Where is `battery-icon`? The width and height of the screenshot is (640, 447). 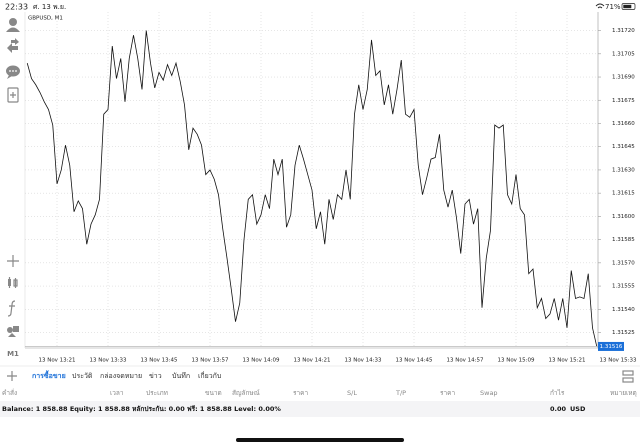
battery-icon is located at coordinates (628, 6).